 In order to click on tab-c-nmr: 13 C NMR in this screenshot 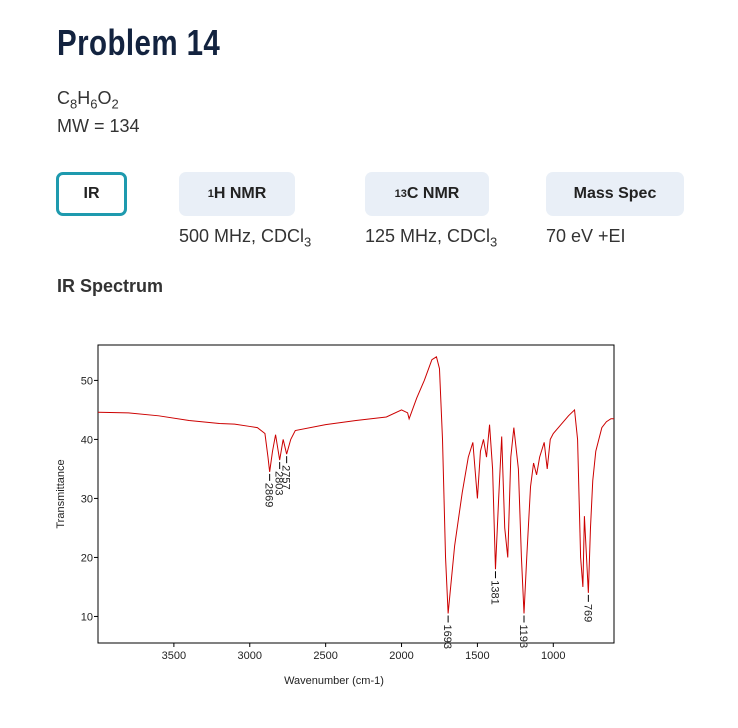, I will do `click(427, 194)`.